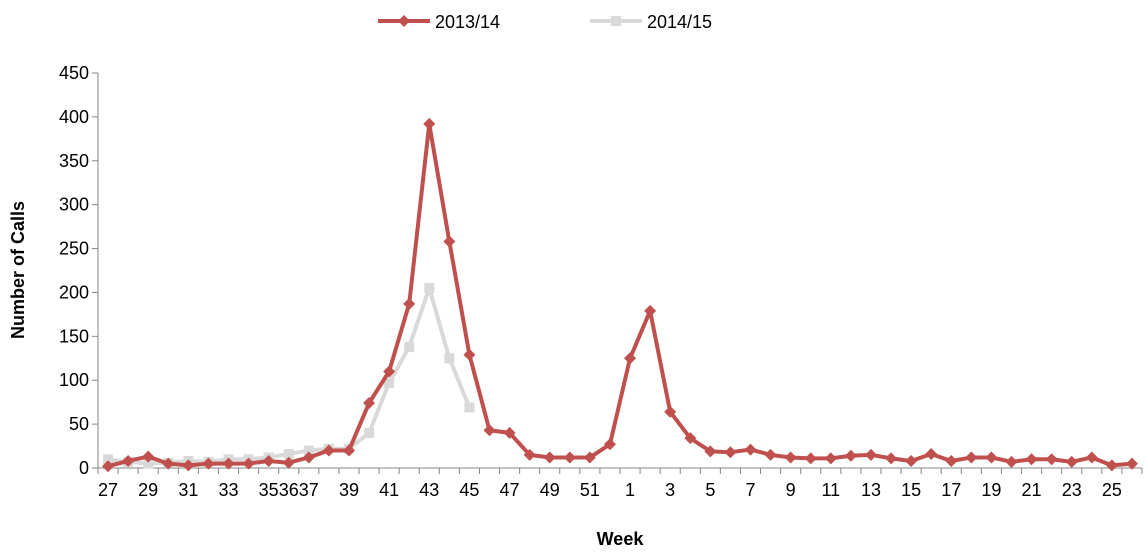 The width and height of the screenshot is (1146, 554). I want to click on x-tick-label: 5, so click(710, 490).